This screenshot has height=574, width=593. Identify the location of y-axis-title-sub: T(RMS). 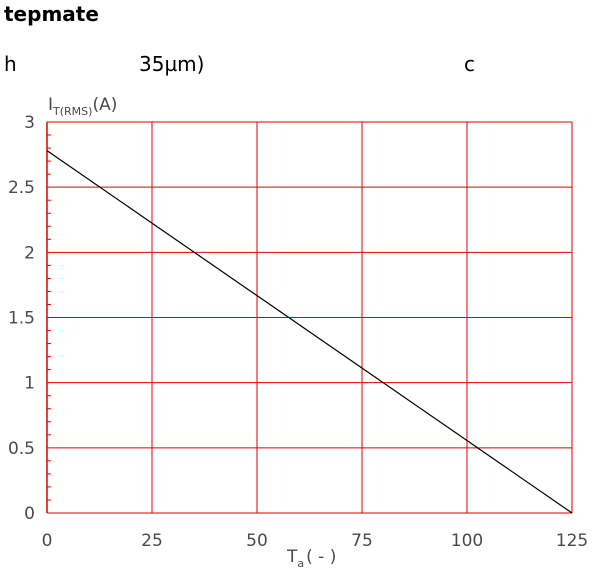
(72, 111).